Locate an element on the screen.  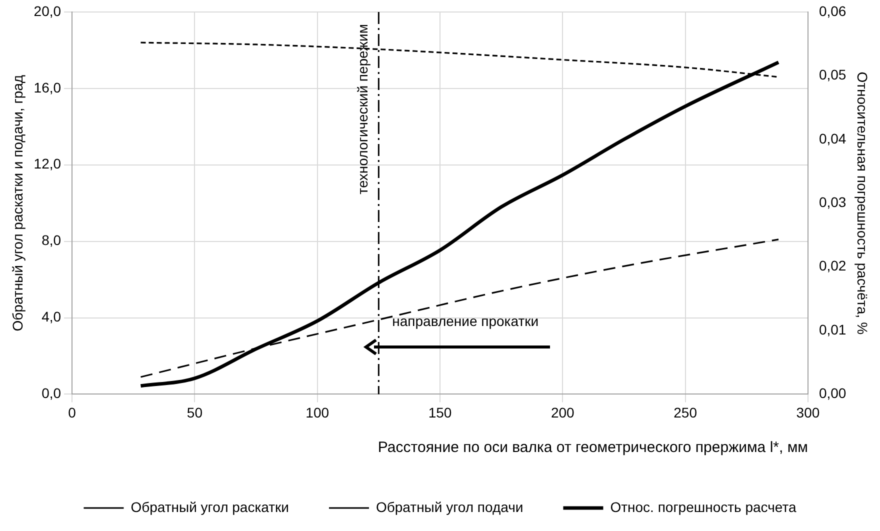
ref-line-label: технологический пережим is located at coordinates (362, 109).